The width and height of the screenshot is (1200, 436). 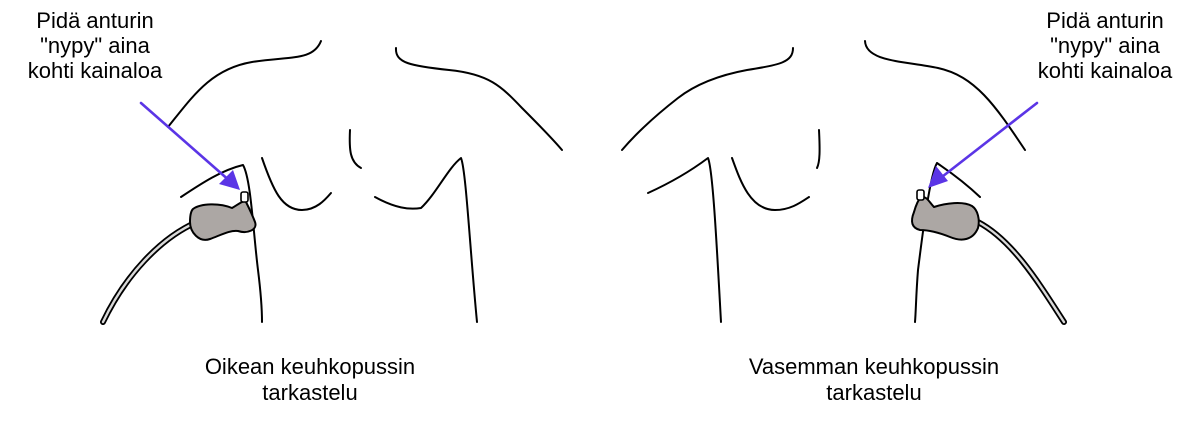 I want to click on caption-line-1: Oikean keuhkopussin, so click(x=310, y=366).